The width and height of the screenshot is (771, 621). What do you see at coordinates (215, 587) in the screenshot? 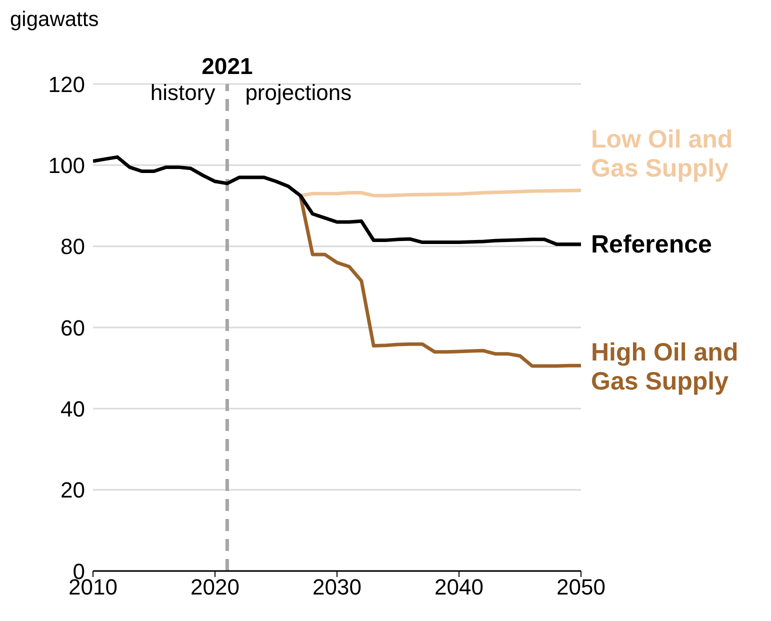
I see `x-tick-label: 2020` at bounding box center [215, 587].